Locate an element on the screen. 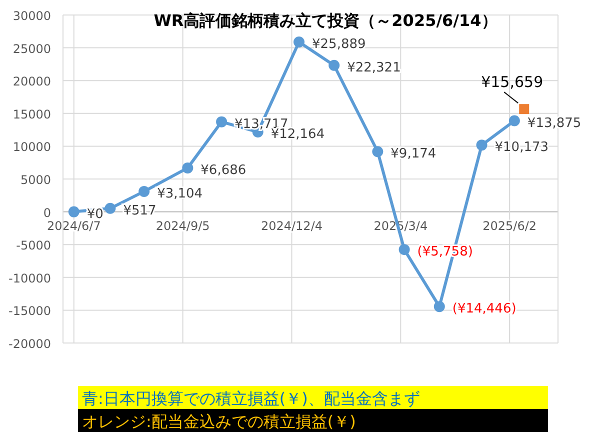 Image resolution: width=611 pixels, height=439 pixels. y-tick-label: 15000 is located at coordinates (31, 114).